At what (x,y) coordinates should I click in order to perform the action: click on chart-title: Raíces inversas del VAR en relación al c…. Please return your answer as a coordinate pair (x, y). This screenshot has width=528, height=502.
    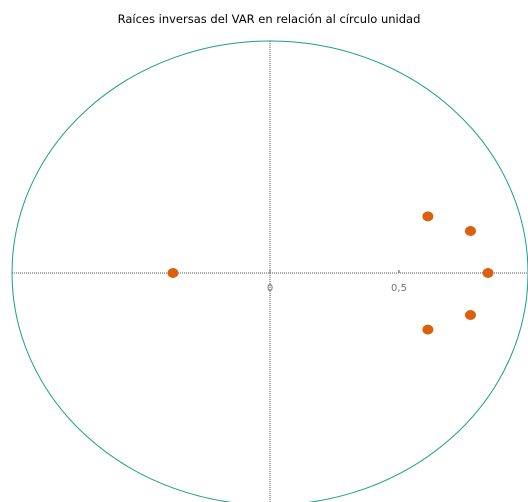
    Looking at the image, I should click on (269, 19).